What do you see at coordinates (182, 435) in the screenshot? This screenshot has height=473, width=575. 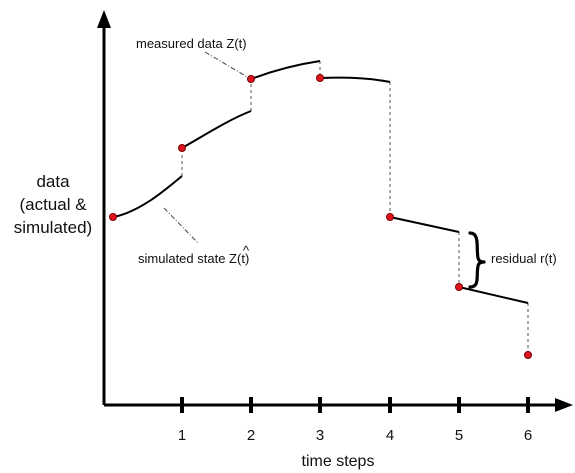 I see `tick-label-1: 1` at bounding box center [182, 435].